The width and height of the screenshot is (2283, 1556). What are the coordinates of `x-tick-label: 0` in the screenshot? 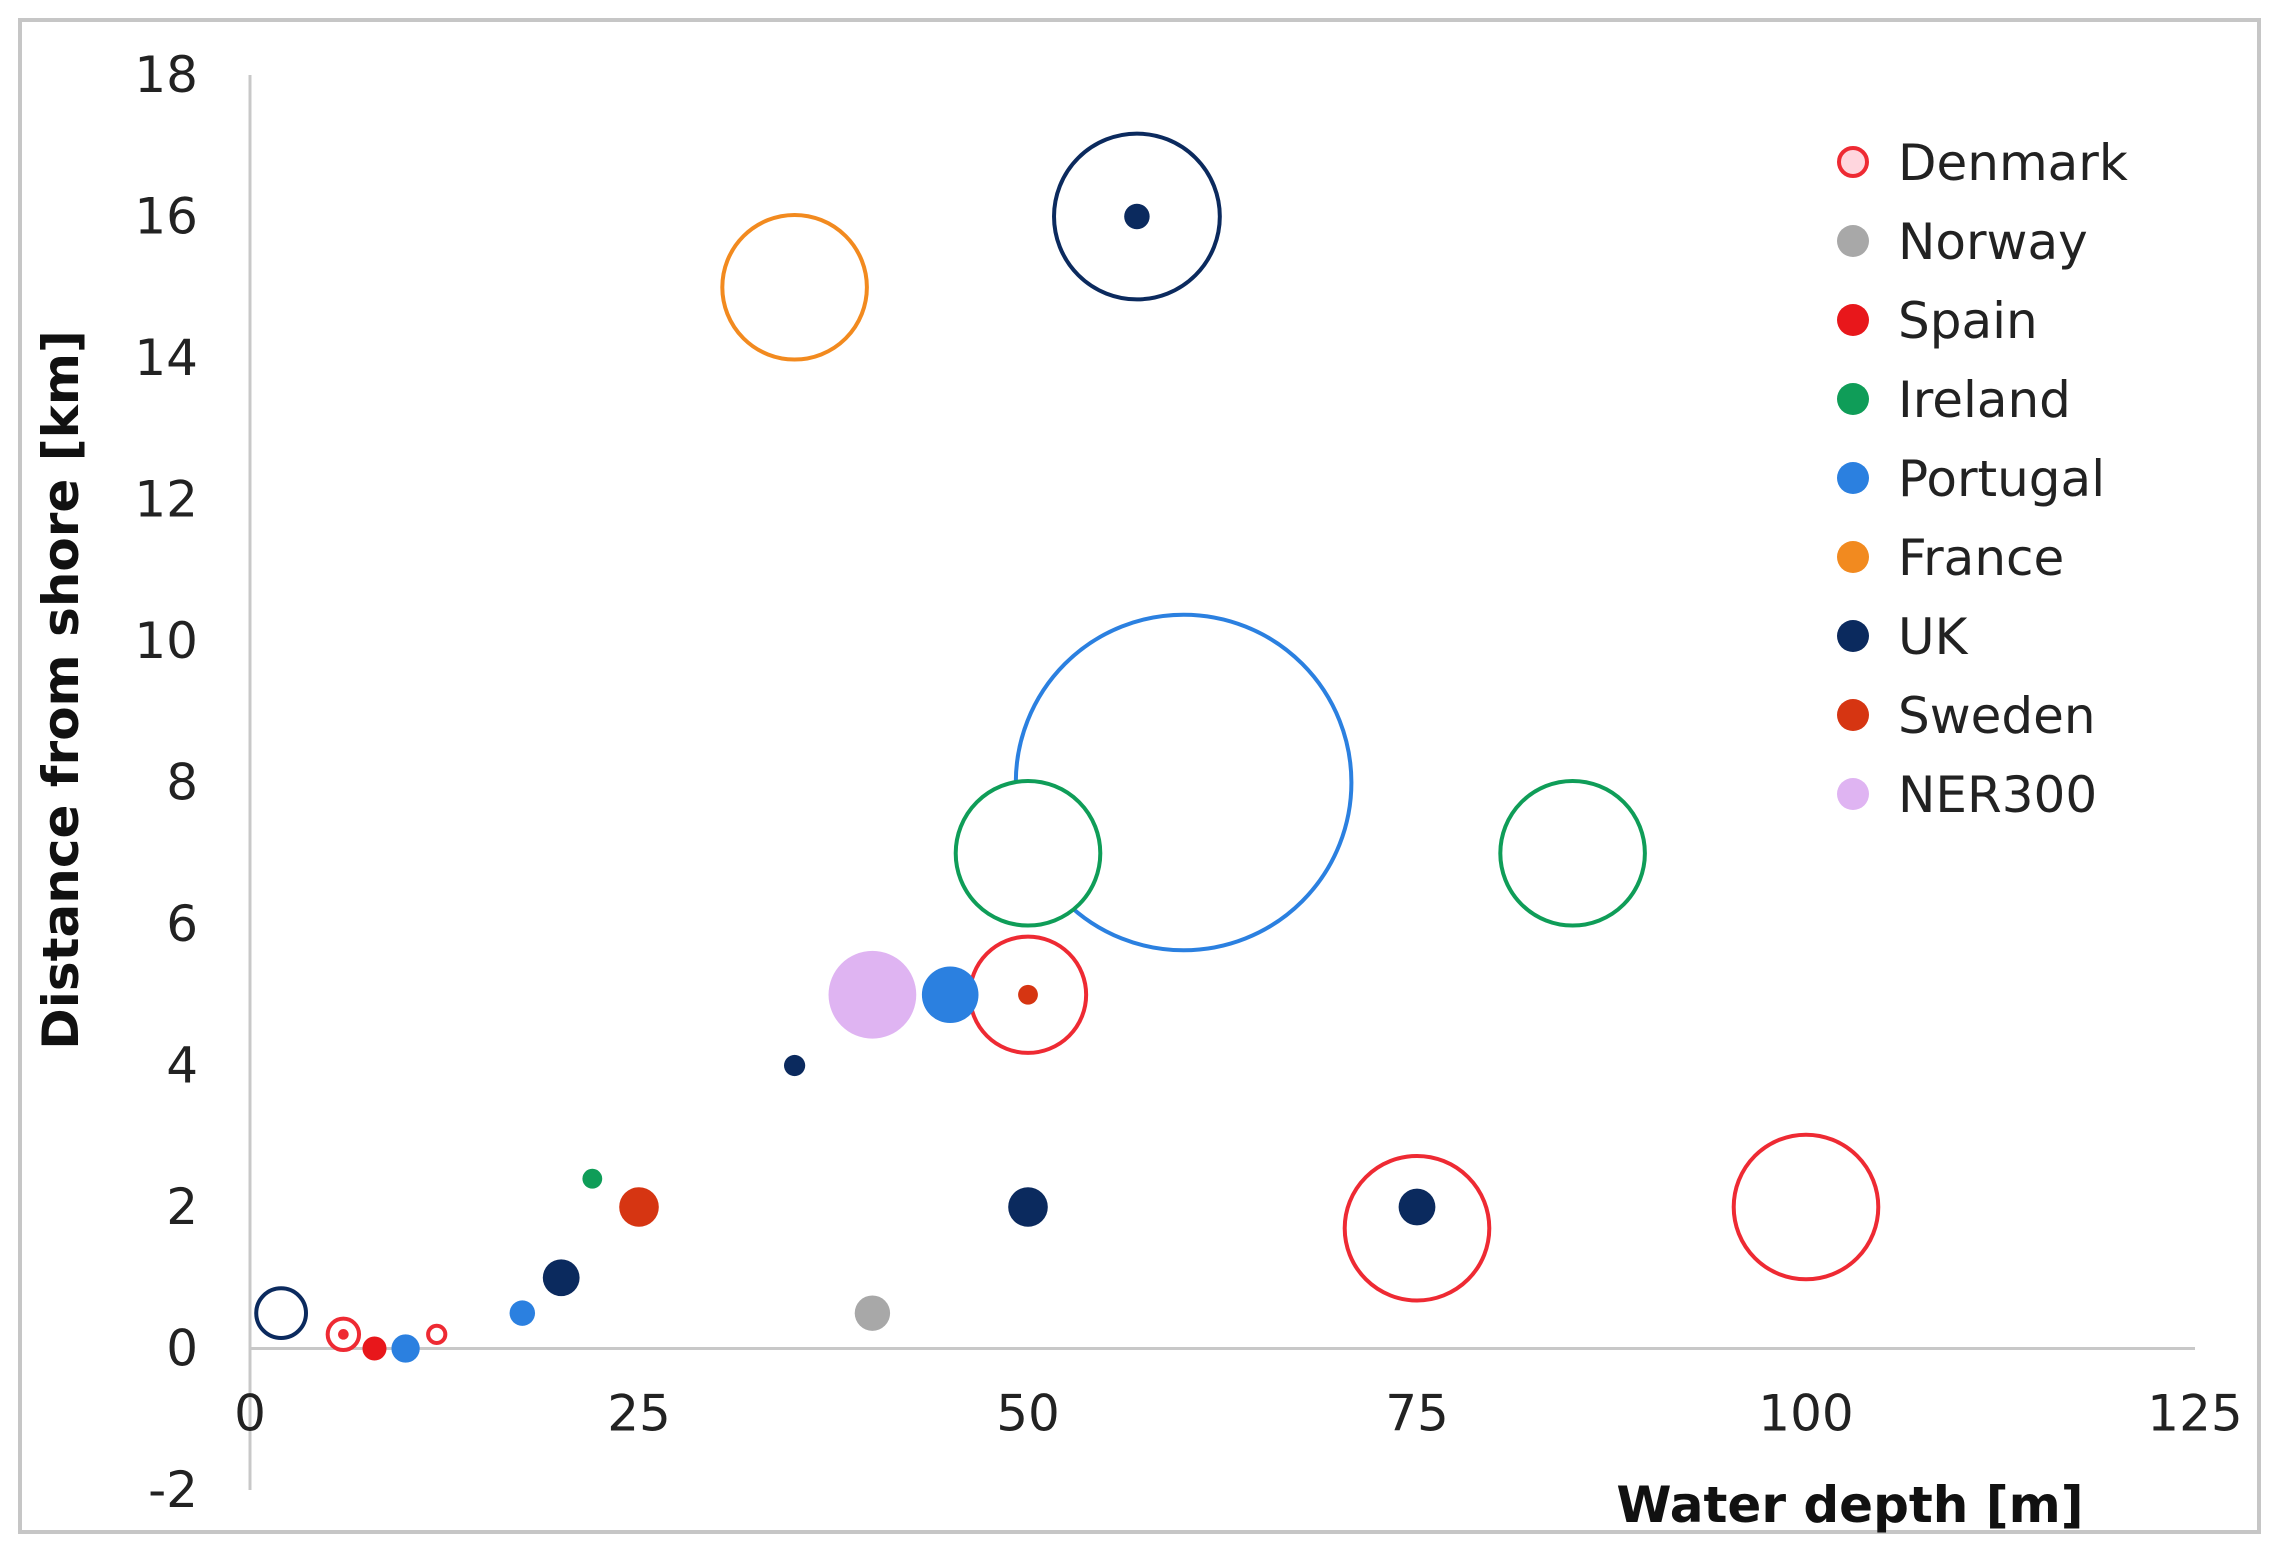 It's located at (250, 1414).